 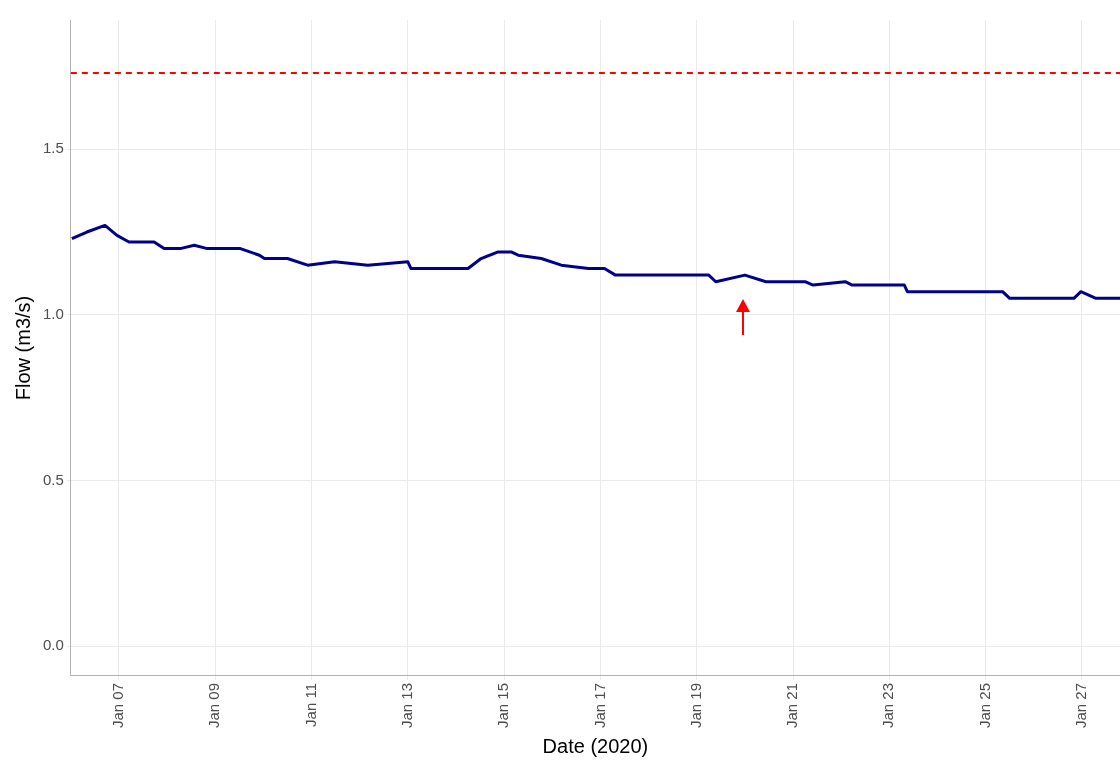 I want to click on y-tick-label: 0.0, so click(x=53, y=645).